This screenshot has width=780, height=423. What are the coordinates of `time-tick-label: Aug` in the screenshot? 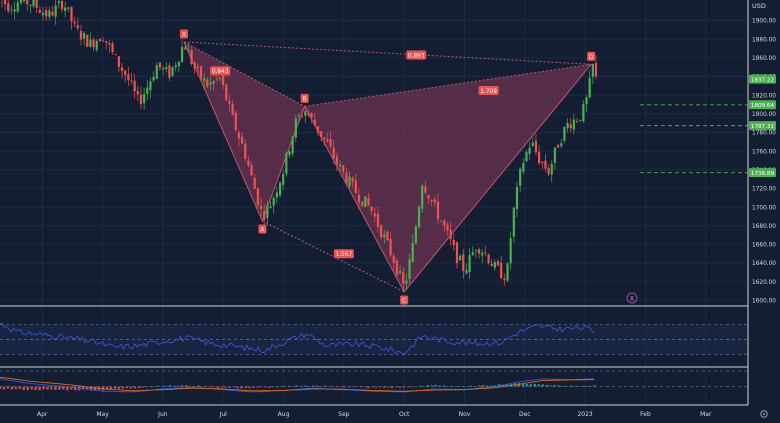 It's located at (284, 414).